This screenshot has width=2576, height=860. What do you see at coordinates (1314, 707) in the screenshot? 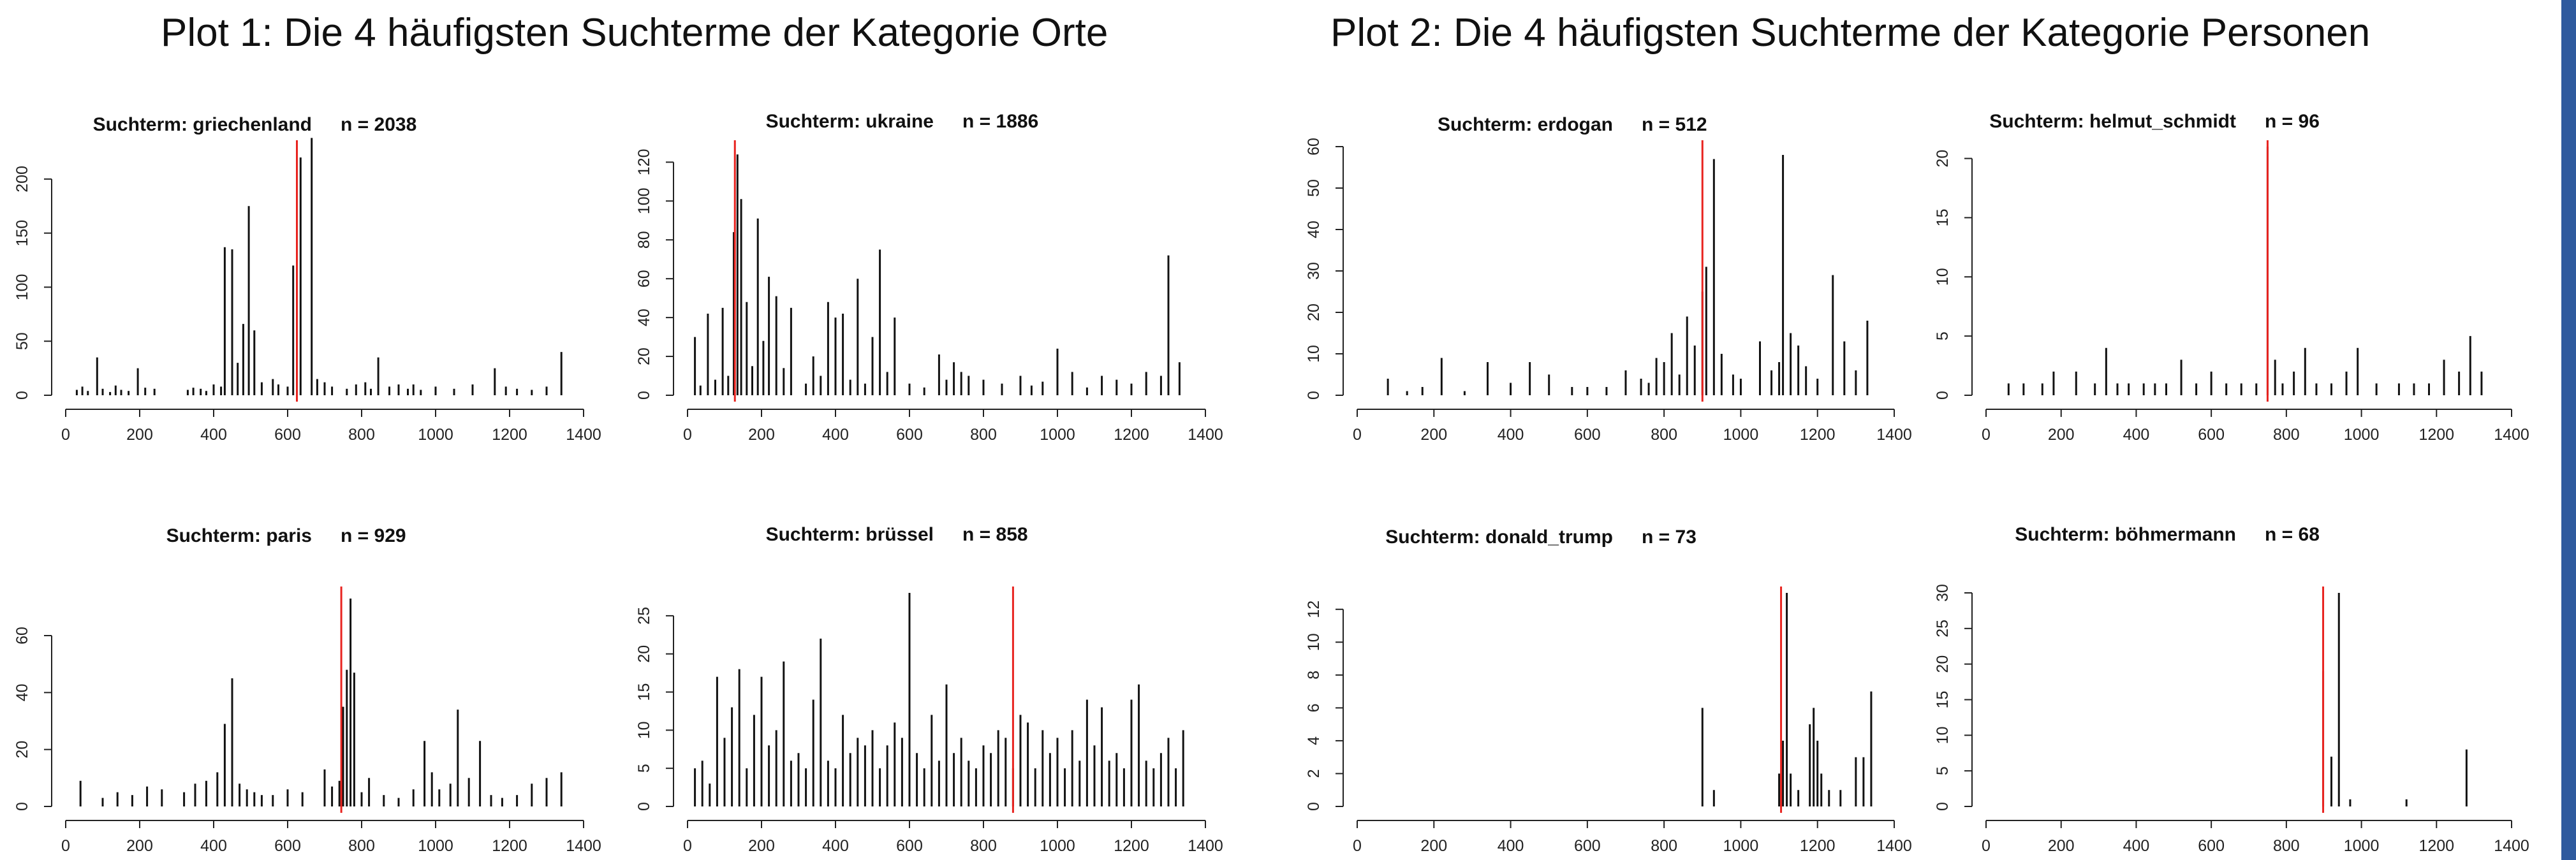
I see `y-tick-label: 6` at bounding box center [1314, 707].